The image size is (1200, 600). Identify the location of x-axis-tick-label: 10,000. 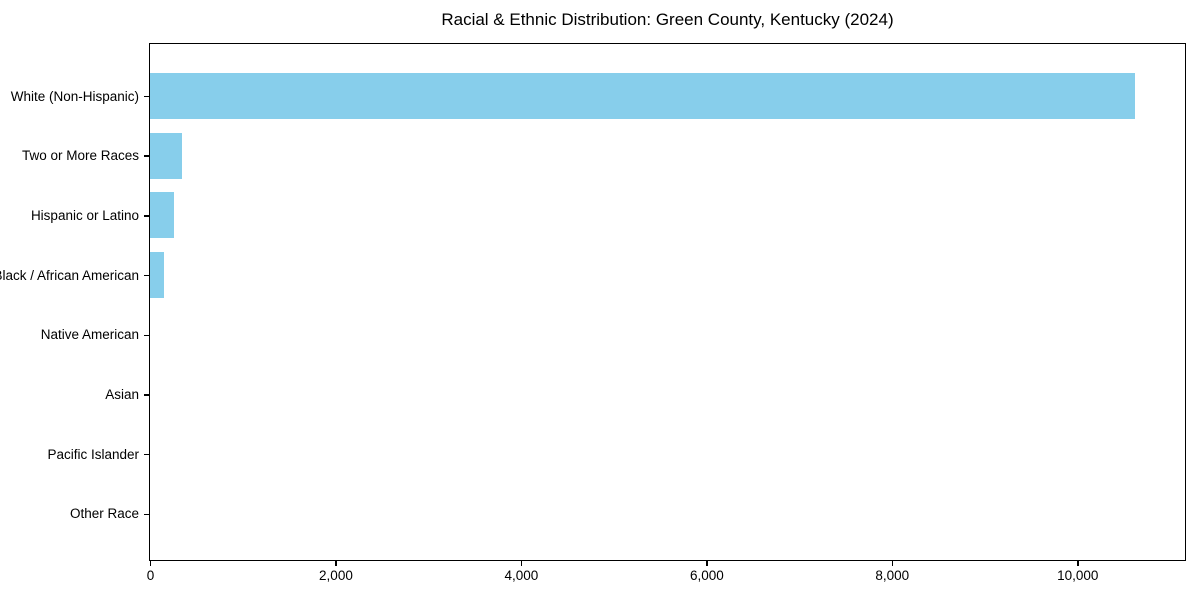
(1078, 575).